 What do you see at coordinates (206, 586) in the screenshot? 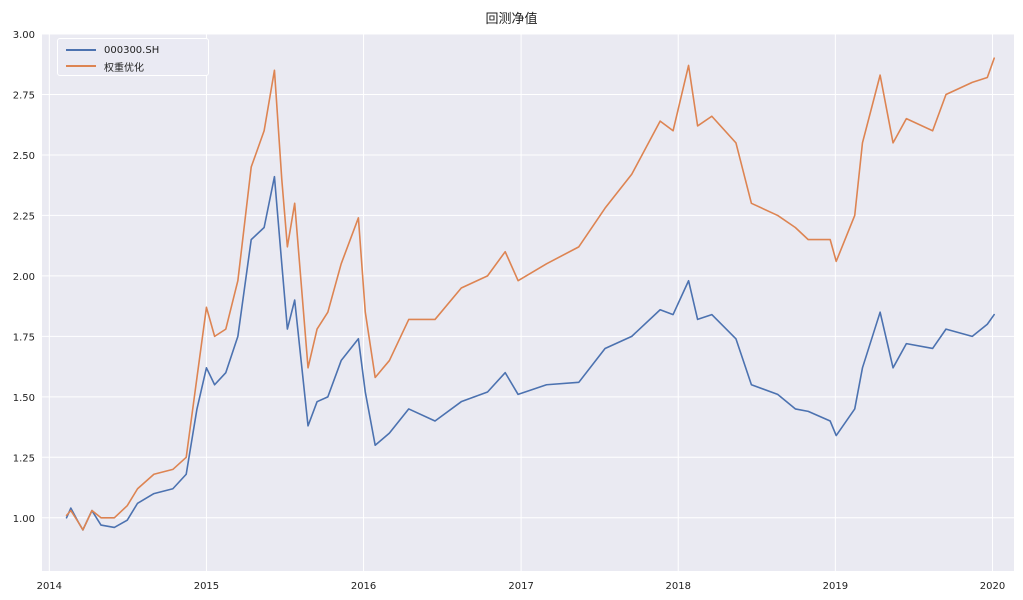
I see `x-tick-label: 2015` at bounding box center [206, 586].